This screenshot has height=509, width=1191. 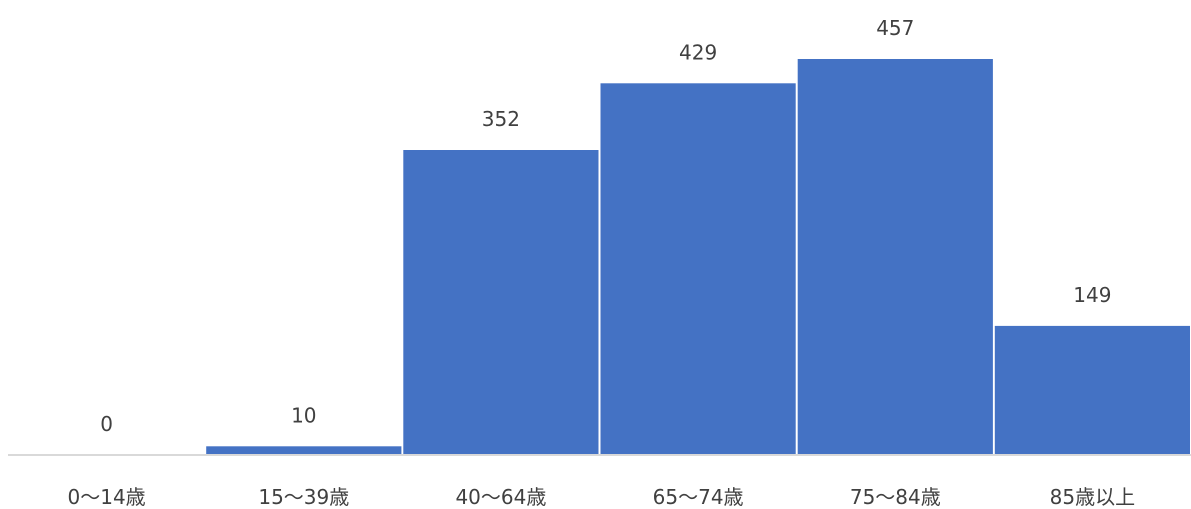 I want to click on data-label-3: 429, so click(x=698, y=52).